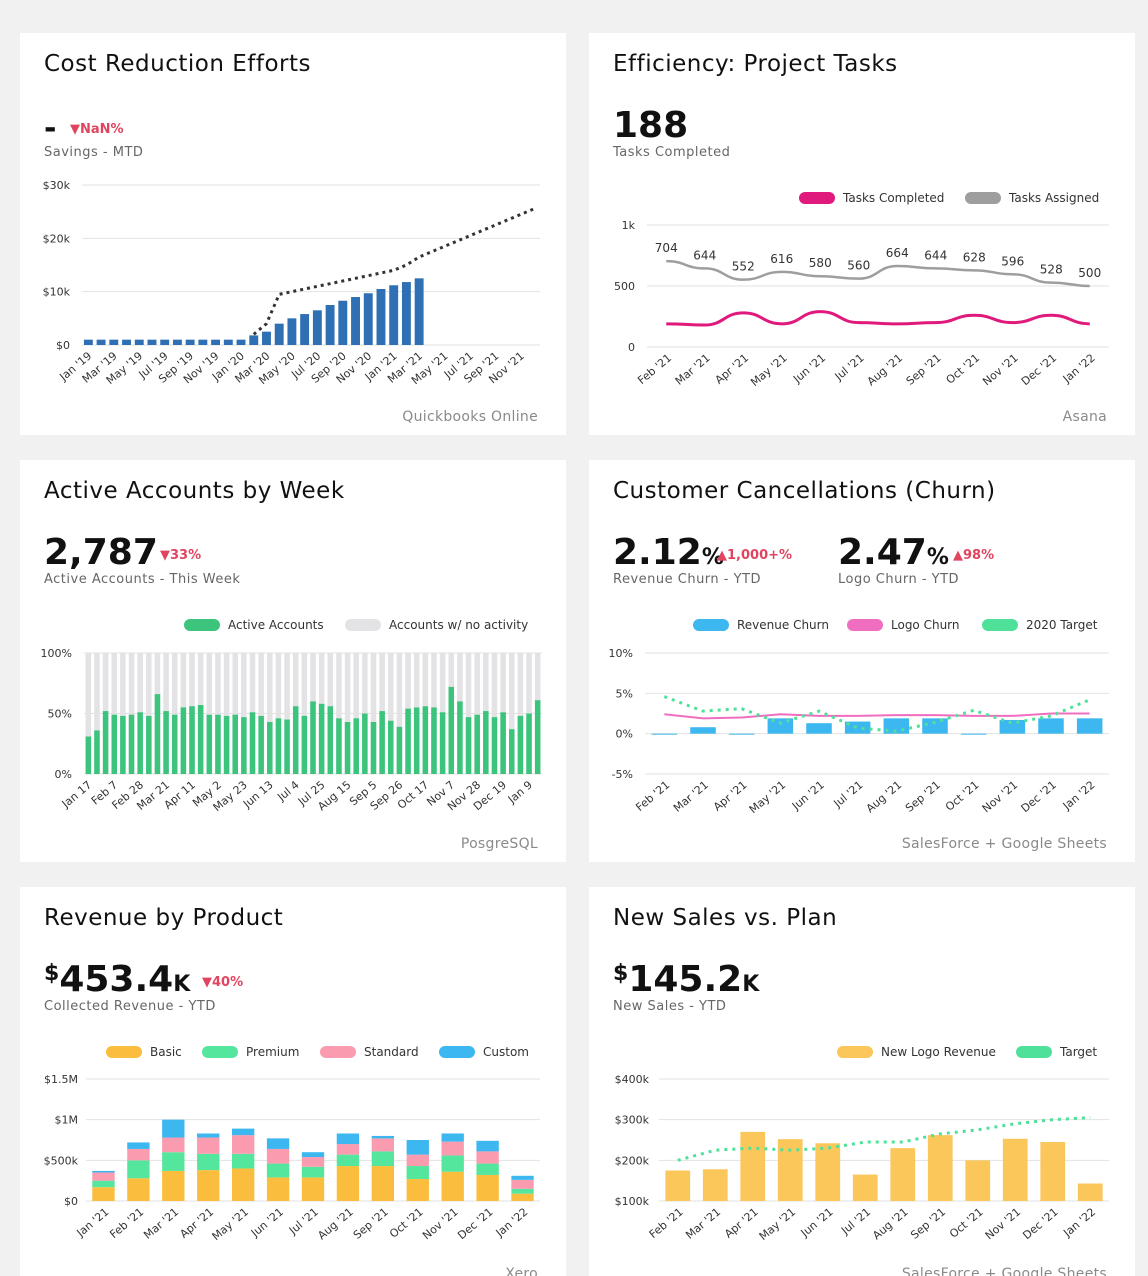  Describe the element at coordinates (60, 714) in the screenshot. I see `y-tick-label: 50%` at that location.